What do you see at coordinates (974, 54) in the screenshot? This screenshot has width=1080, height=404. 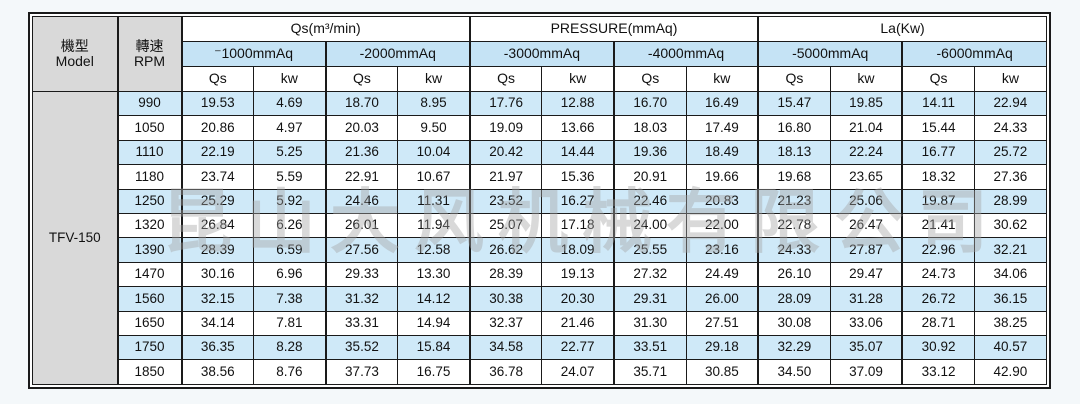 I see `pressure-header-6: -6000mmAq` at bounding box center [974, 54].